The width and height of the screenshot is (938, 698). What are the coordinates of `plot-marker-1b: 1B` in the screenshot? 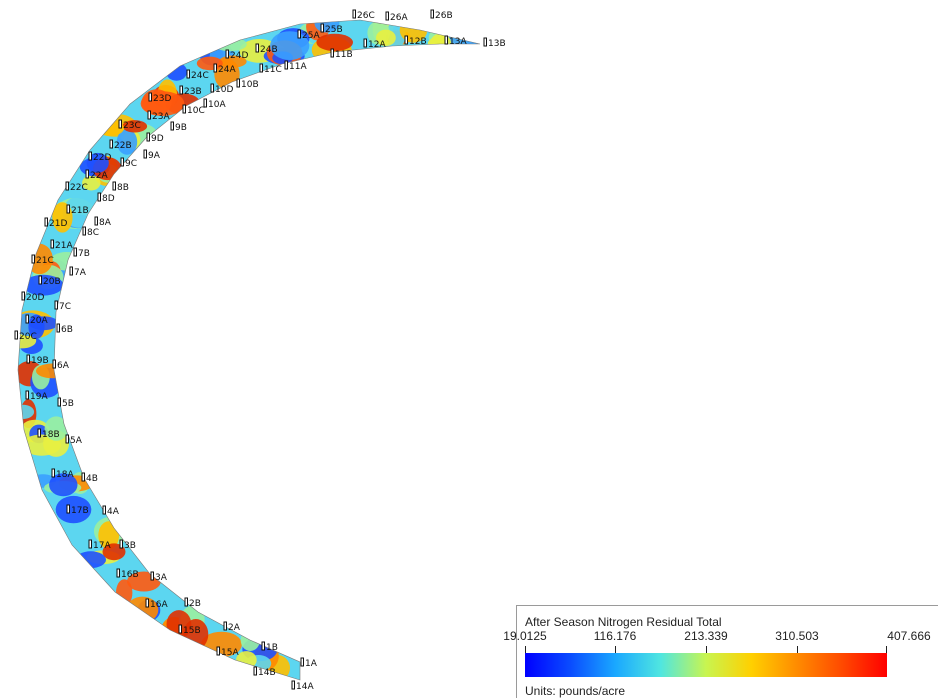 It's located at (269, 647).